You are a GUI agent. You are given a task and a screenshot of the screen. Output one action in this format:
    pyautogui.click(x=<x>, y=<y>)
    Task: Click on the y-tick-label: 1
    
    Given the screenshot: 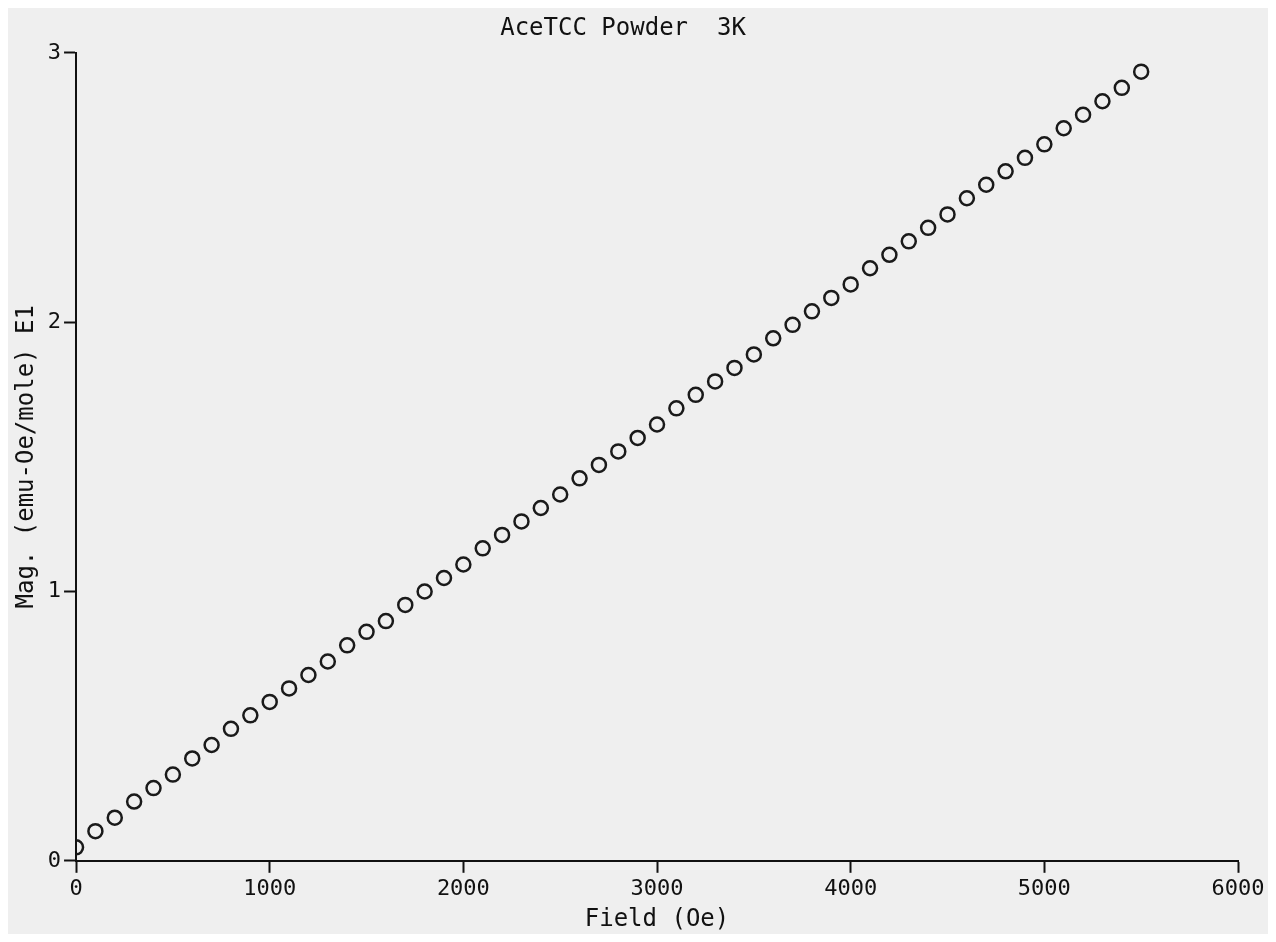 What is the action you would take?
    pyautogui.click(x=54, y=590)
    